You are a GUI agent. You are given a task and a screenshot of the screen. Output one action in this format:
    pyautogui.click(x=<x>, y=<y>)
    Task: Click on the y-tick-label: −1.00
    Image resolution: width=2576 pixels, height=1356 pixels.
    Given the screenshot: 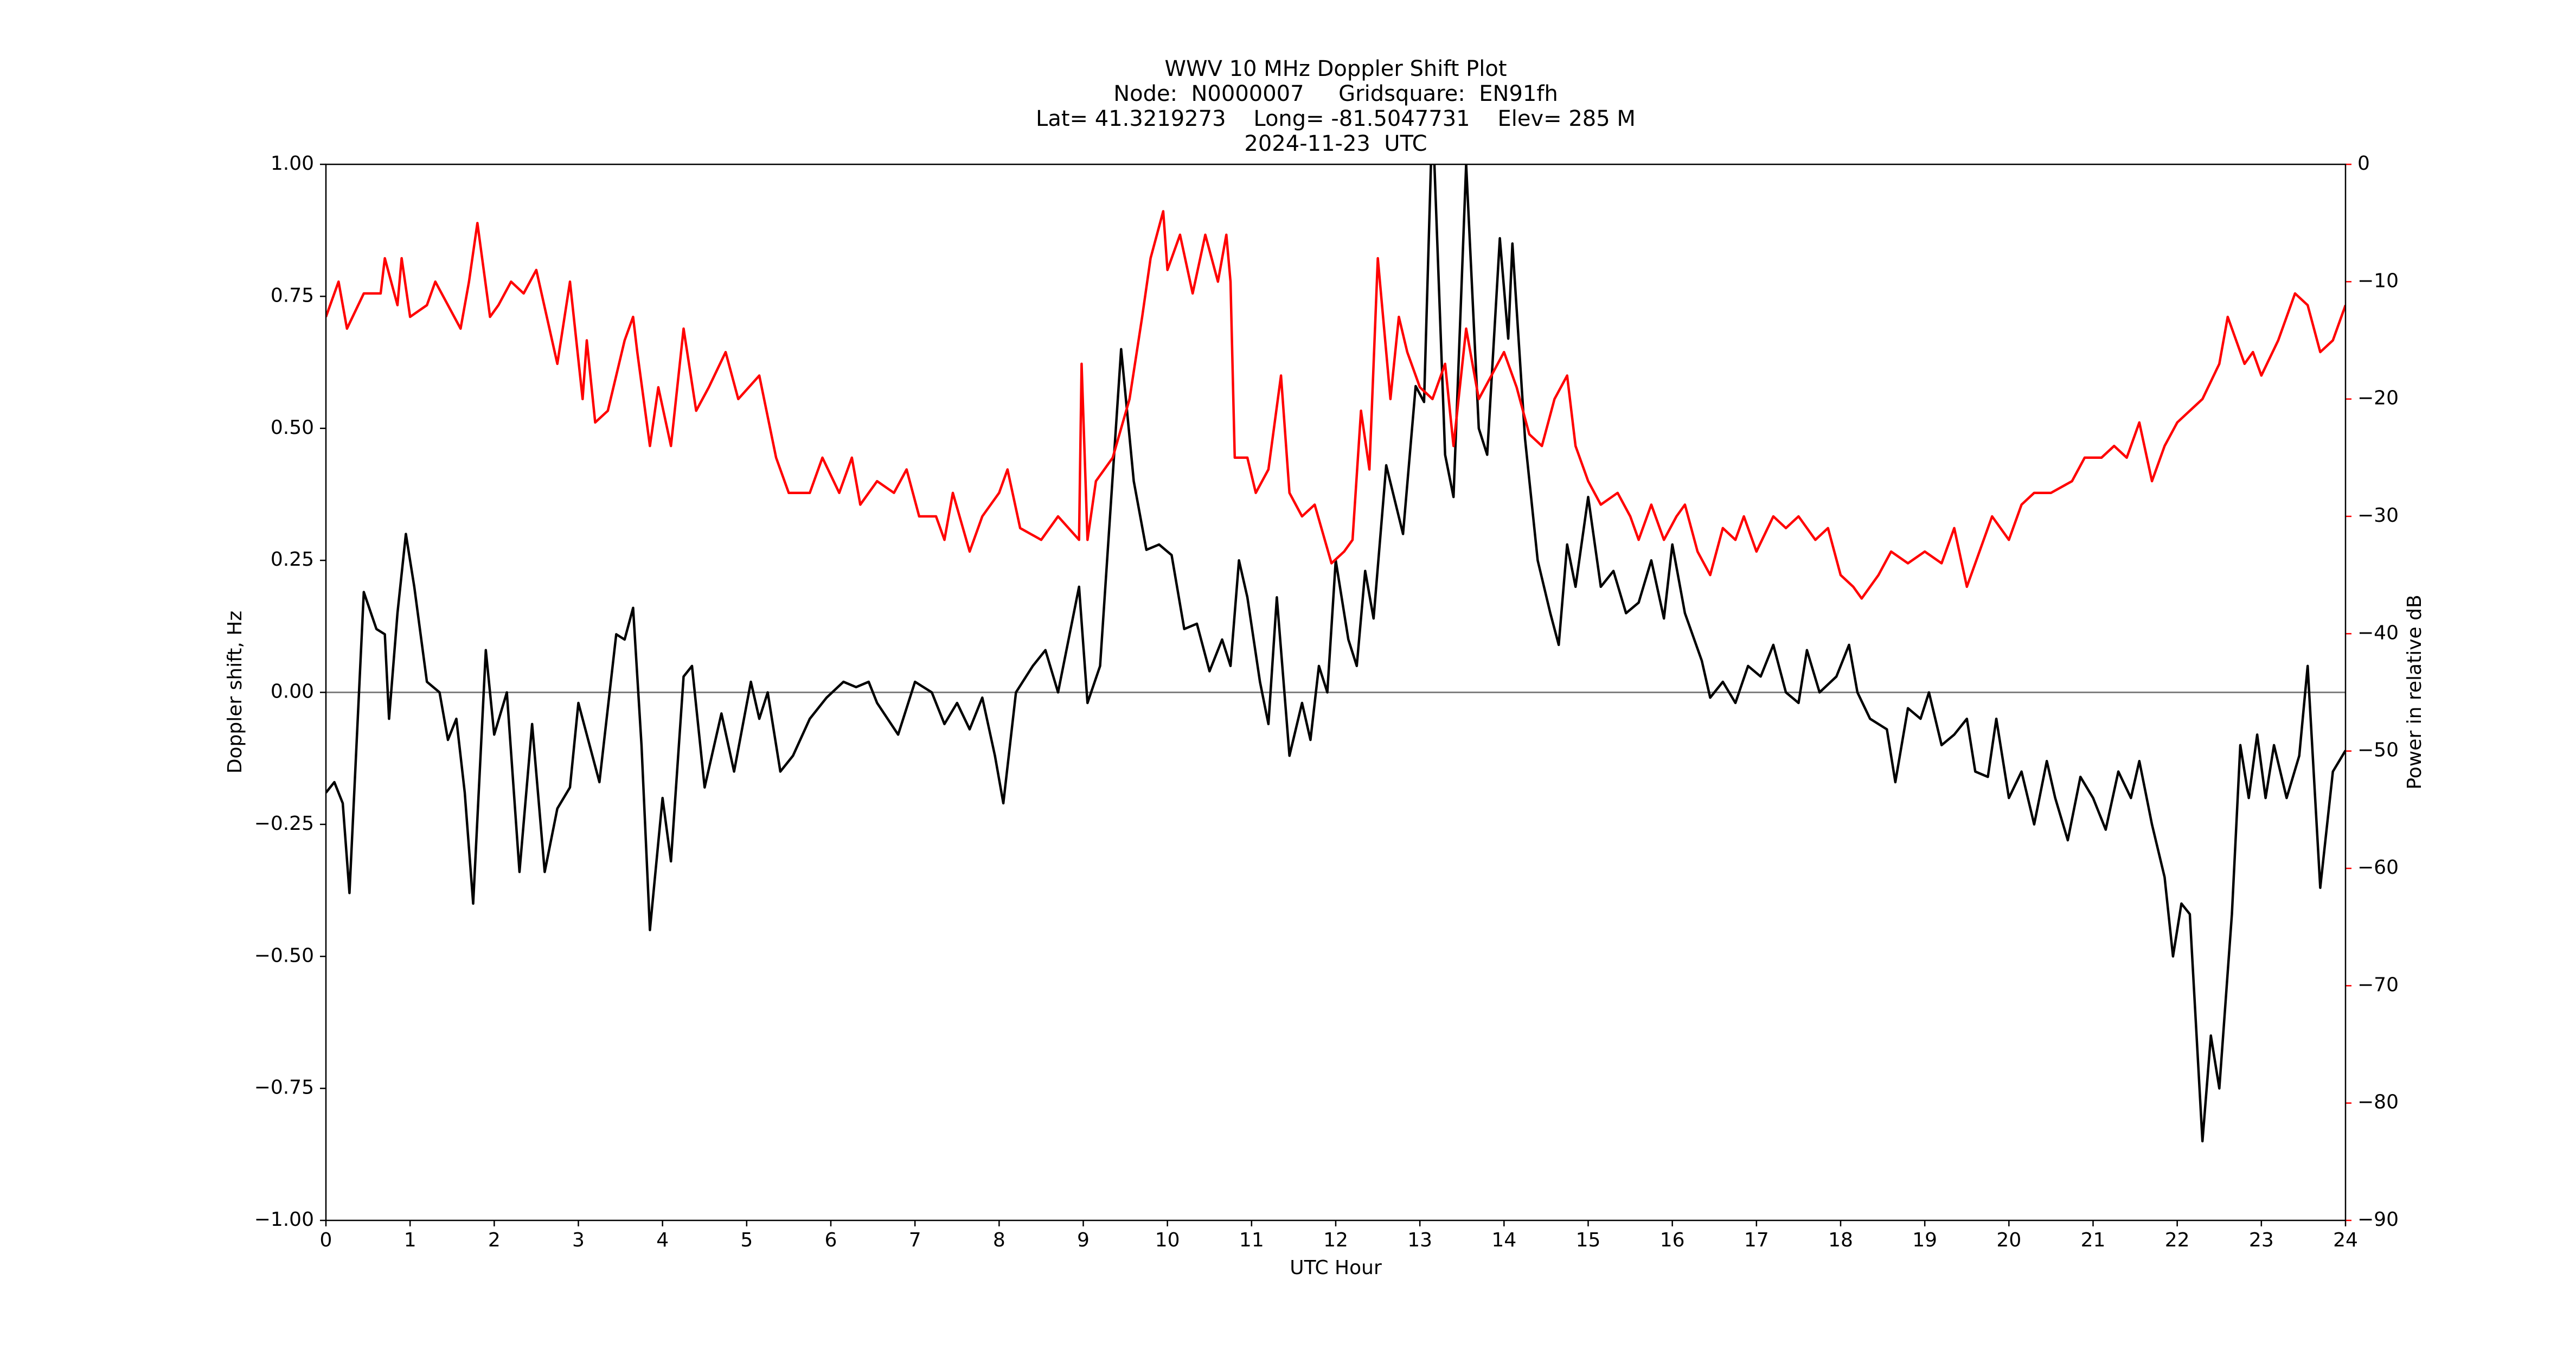 What is the action you would take?
    pyautogui.click(x=284, y=1219)
    